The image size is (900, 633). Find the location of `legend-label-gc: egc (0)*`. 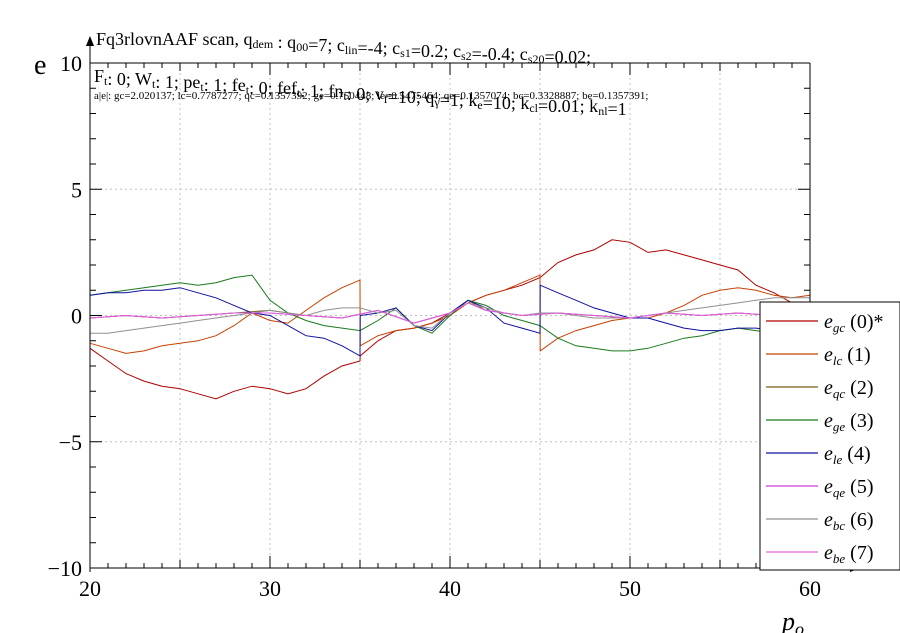

legend-label-gc: egc (0)* is located at coordinates (854, 323).